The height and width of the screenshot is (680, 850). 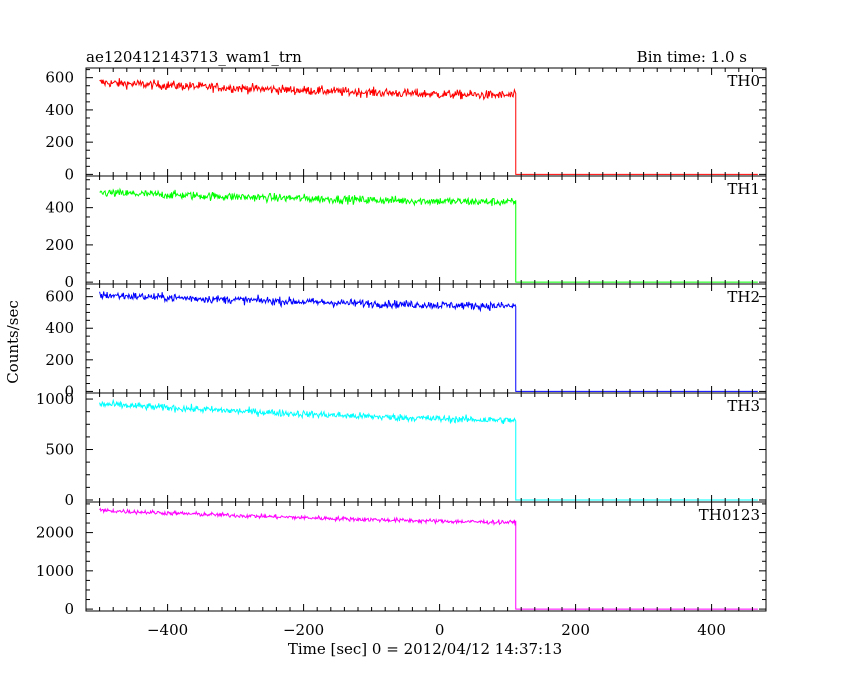 What do you see at coordinates (194, 57) in the screenshot?
I see `chart-title: ae120412143713_wam1_trn` at bounding box center [194, 57].